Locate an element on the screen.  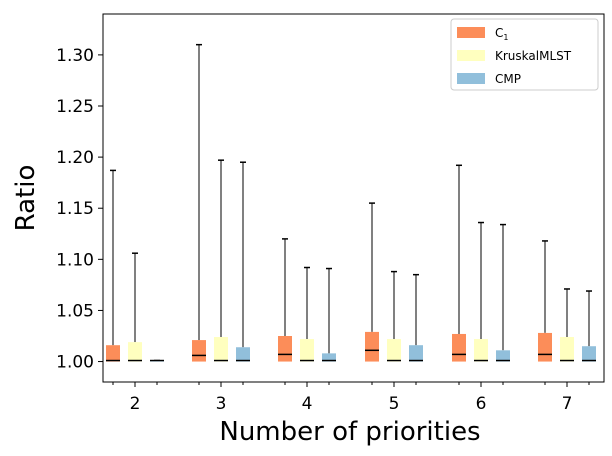
legend-label: CMP is located at coordinates (508, 79).